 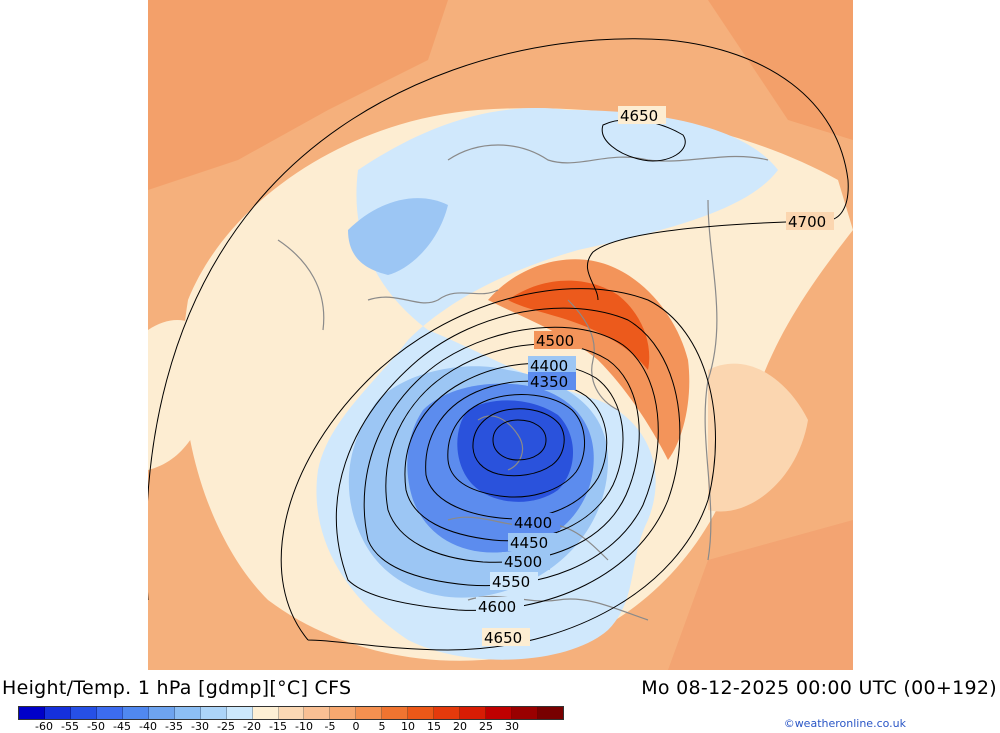 What do you see at coordinates (174, 726) in the screenshot?
I see `colorbar-tick-label: -35` at bounding box center [174, 726].